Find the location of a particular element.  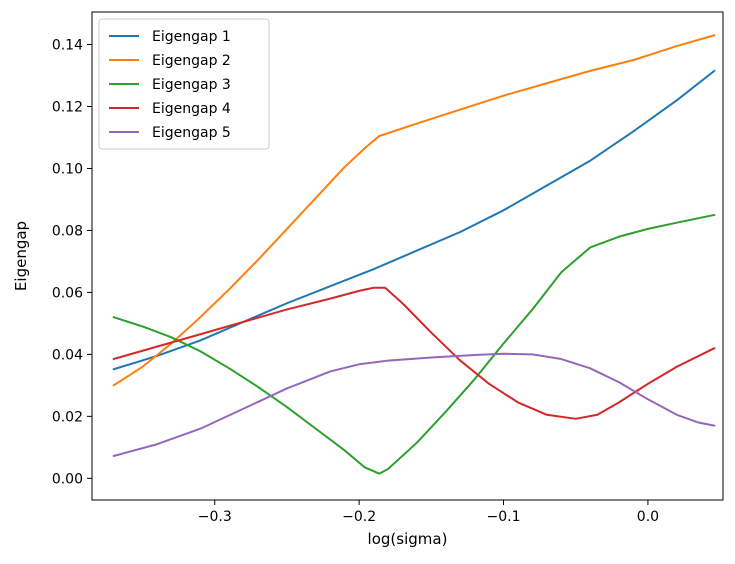

x-tick-label: −0.3 is located at coordinates (215, 517).